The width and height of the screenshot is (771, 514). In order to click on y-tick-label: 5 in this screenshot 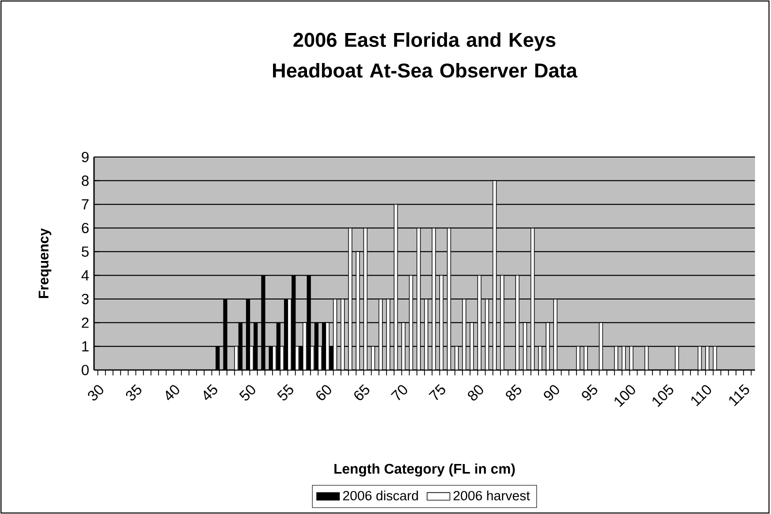, I will do `click(85, 251)`.